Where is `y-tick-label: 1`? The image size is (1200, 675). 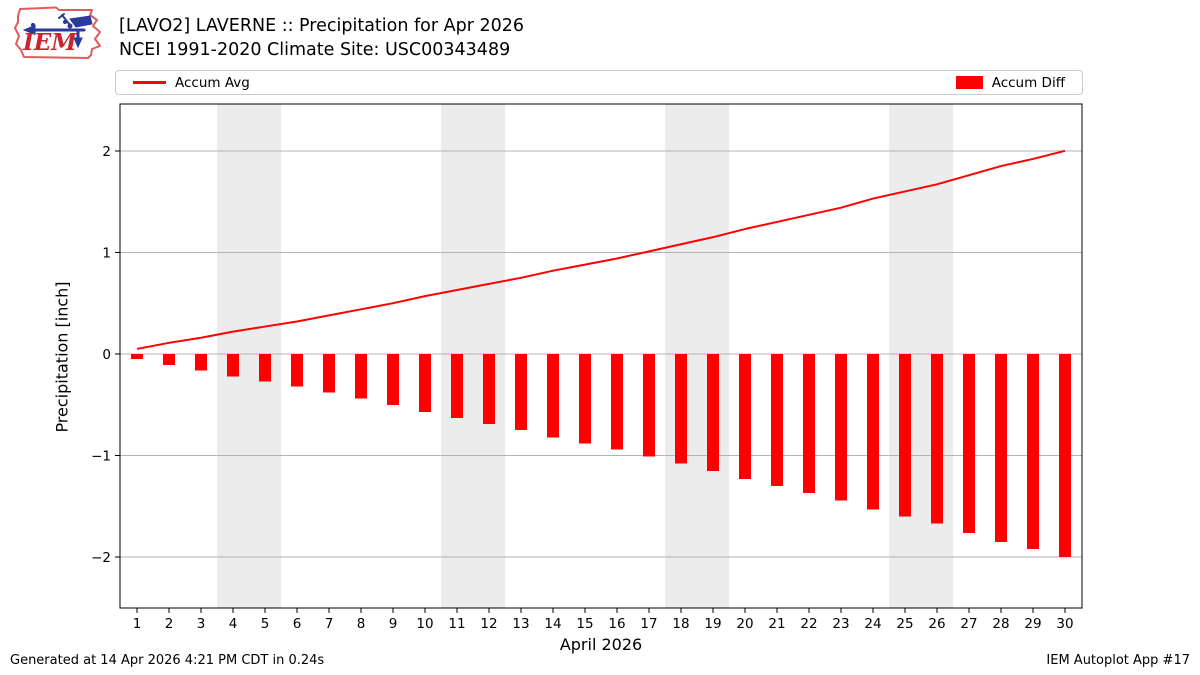 y-tick-label: 1 is located at coordinates (106, 253).